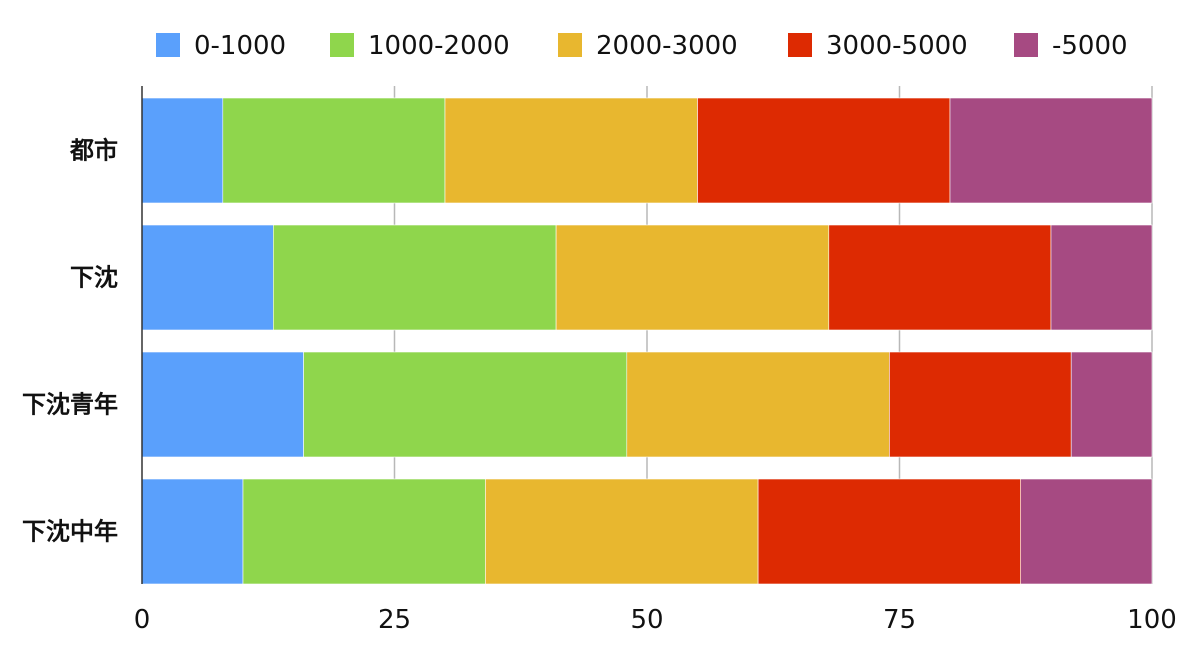 Image resolution: width=1200 pixels, height=656 pixels. I want to click on x-tick-label-50: 50, so click(646, 620).